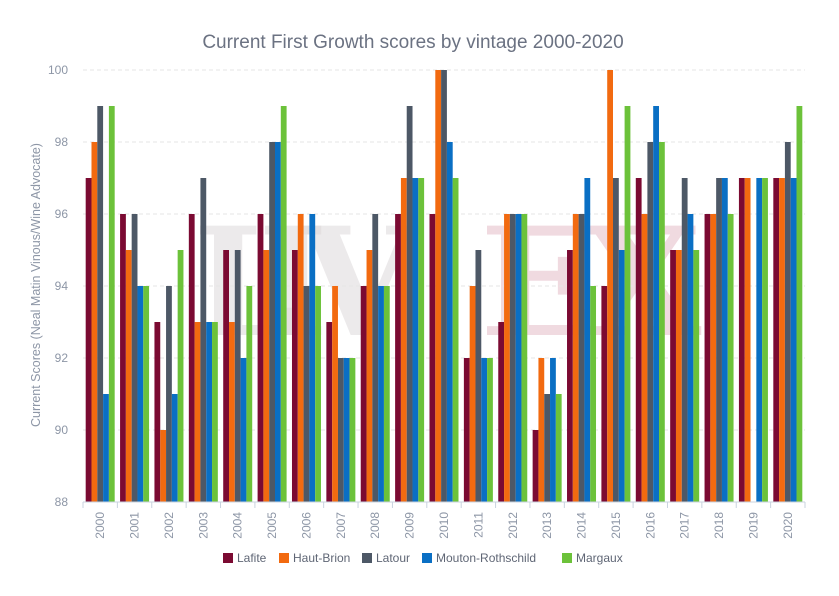 The image size is (839, 596). Describe the element at coordinates (788, 525) in the screenshot. I see `x-tick-label: 2020` at that location.